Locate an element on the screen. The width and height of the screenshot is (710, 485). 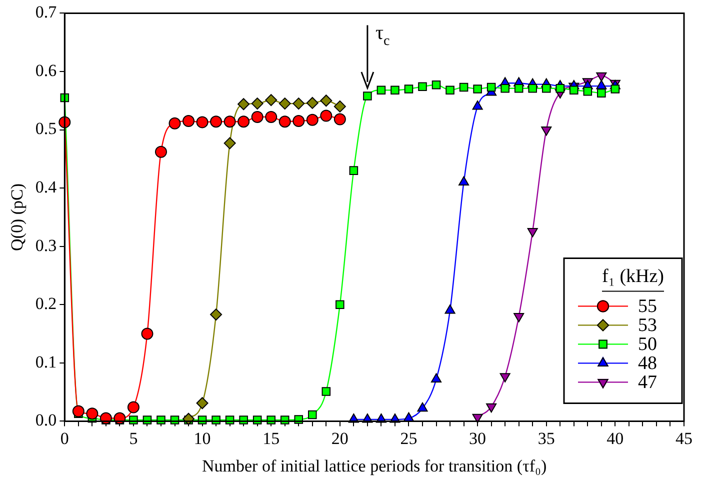
x-tick-label: 30 is located at coordinates (477, 438).